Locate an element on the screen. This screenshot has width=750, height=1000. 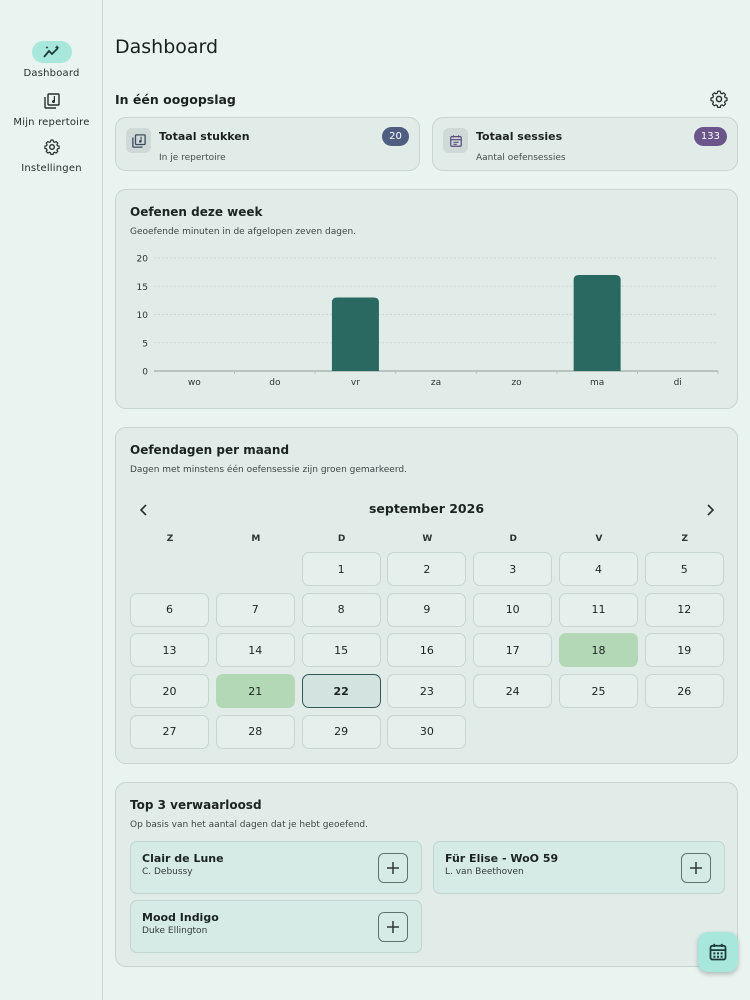
calendar-day: 10 is located at coordinates (513, 609).